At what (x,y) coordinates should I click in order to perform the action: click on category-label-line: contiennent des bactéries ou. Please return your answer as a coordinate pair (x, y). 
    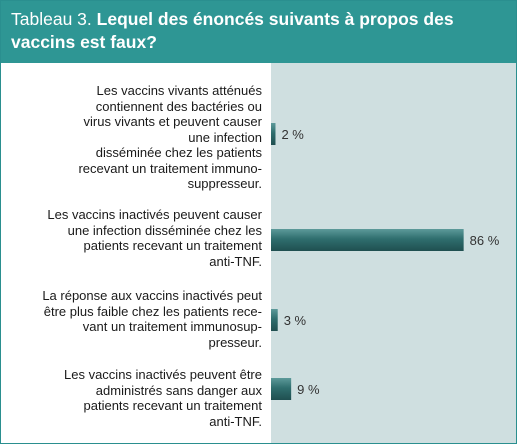
    Looking at the image, I should click on (178, 106).